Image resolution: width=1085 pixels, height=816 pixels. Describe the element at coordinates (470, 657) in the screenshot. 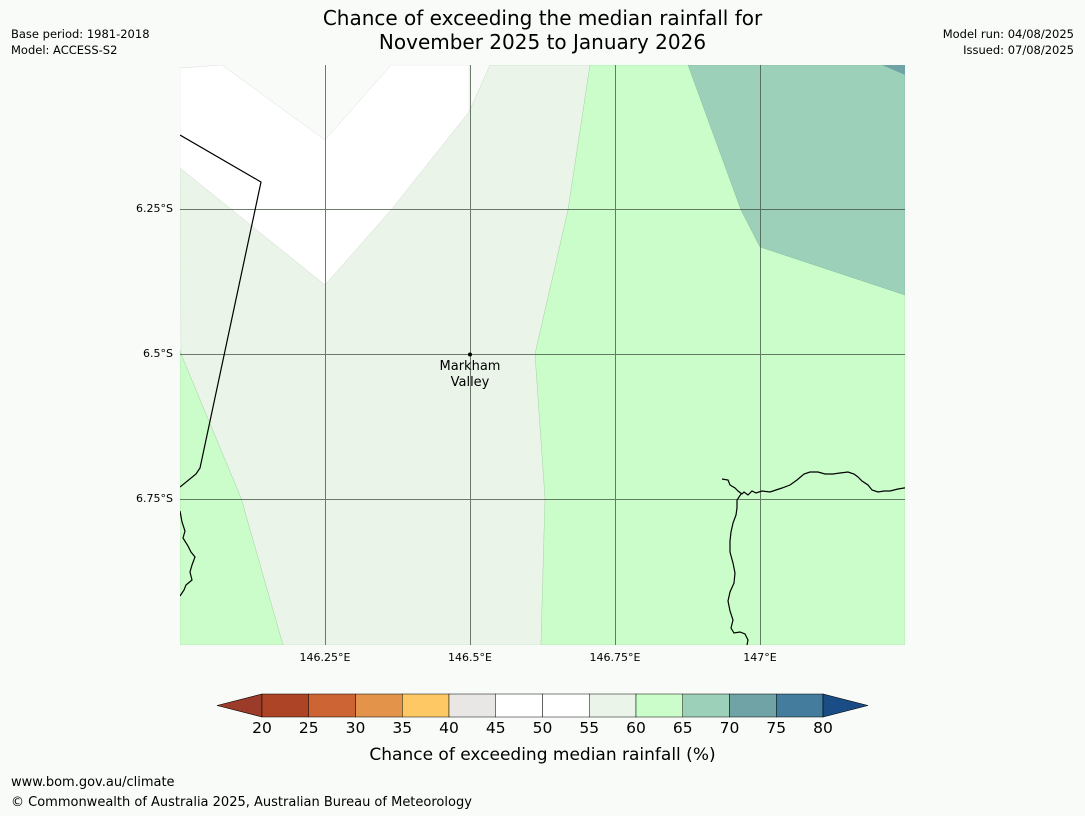

I see `lon-label-146.5: 146.5°E` at that location.